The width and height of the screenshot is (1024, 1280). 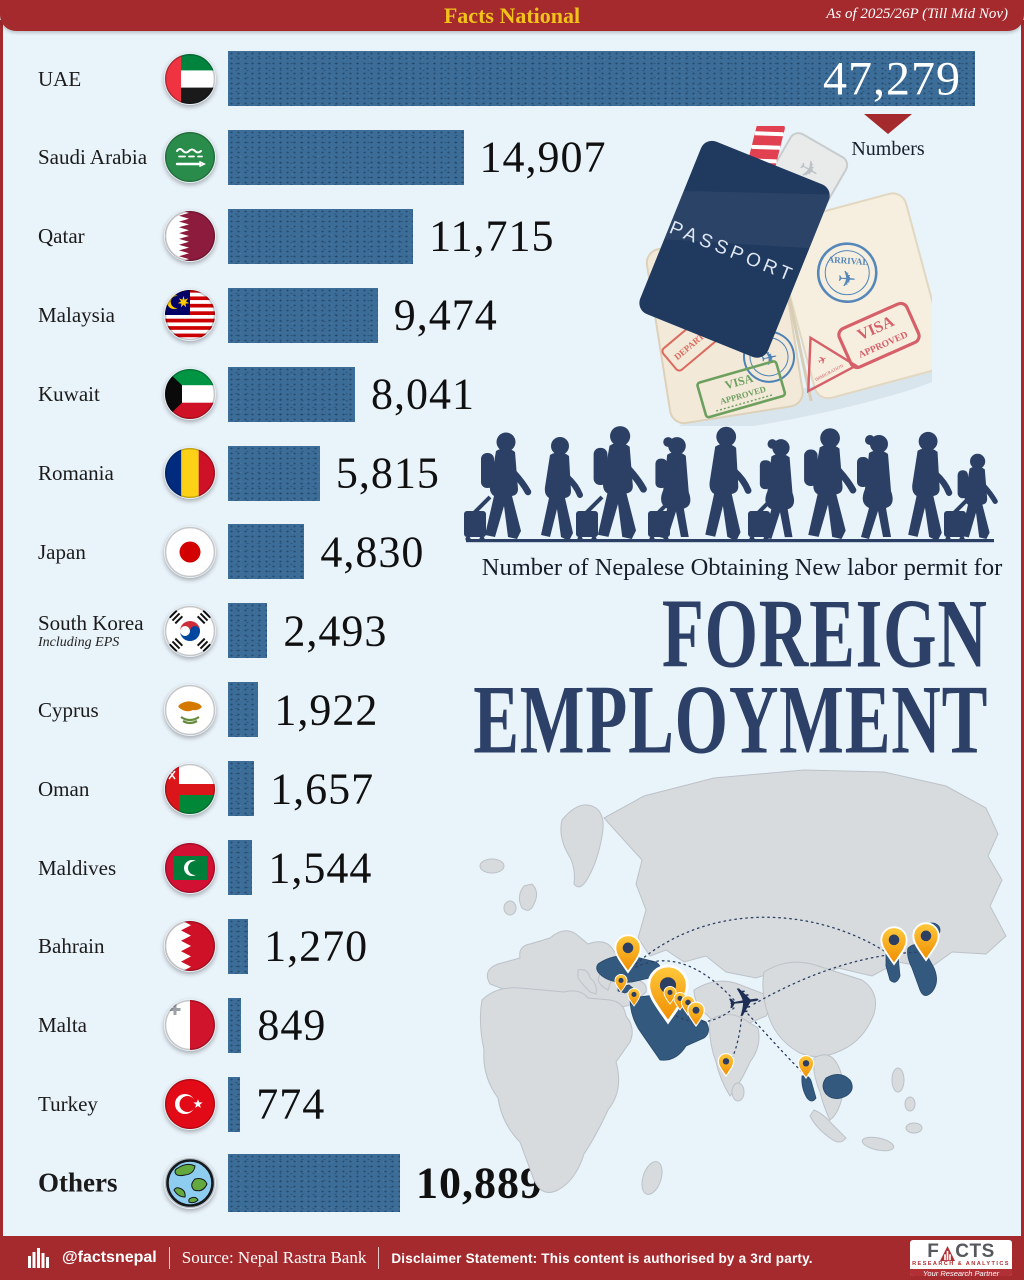 I want to click on country-name: Maldives, so click(x=77, y=867).